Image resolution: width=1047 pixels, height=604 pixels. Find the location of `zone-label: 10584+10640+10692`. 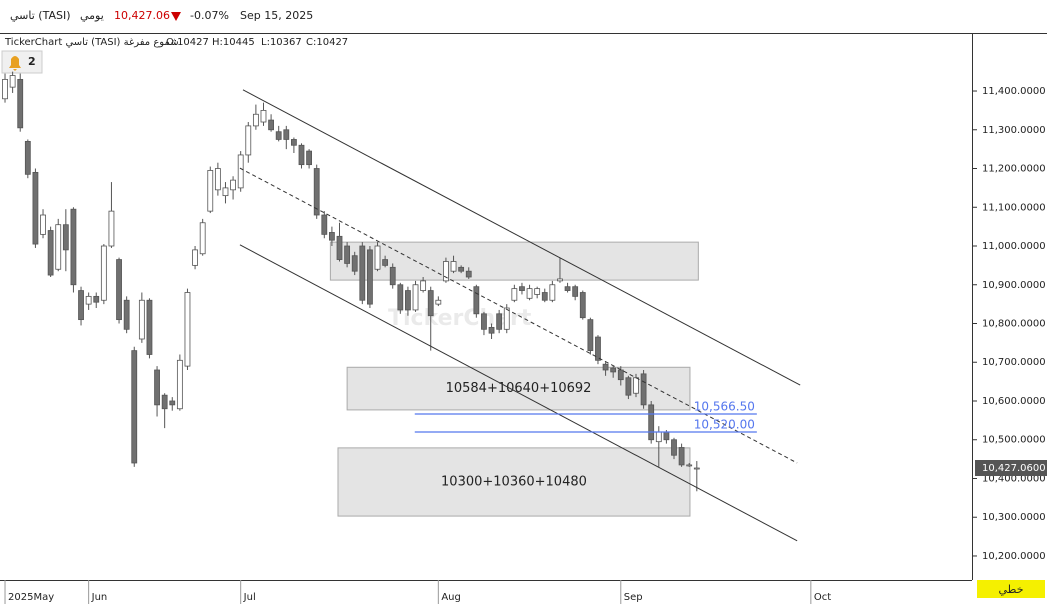

zone-label: 10584+10640+10692 is located at coordinates (519, 388).